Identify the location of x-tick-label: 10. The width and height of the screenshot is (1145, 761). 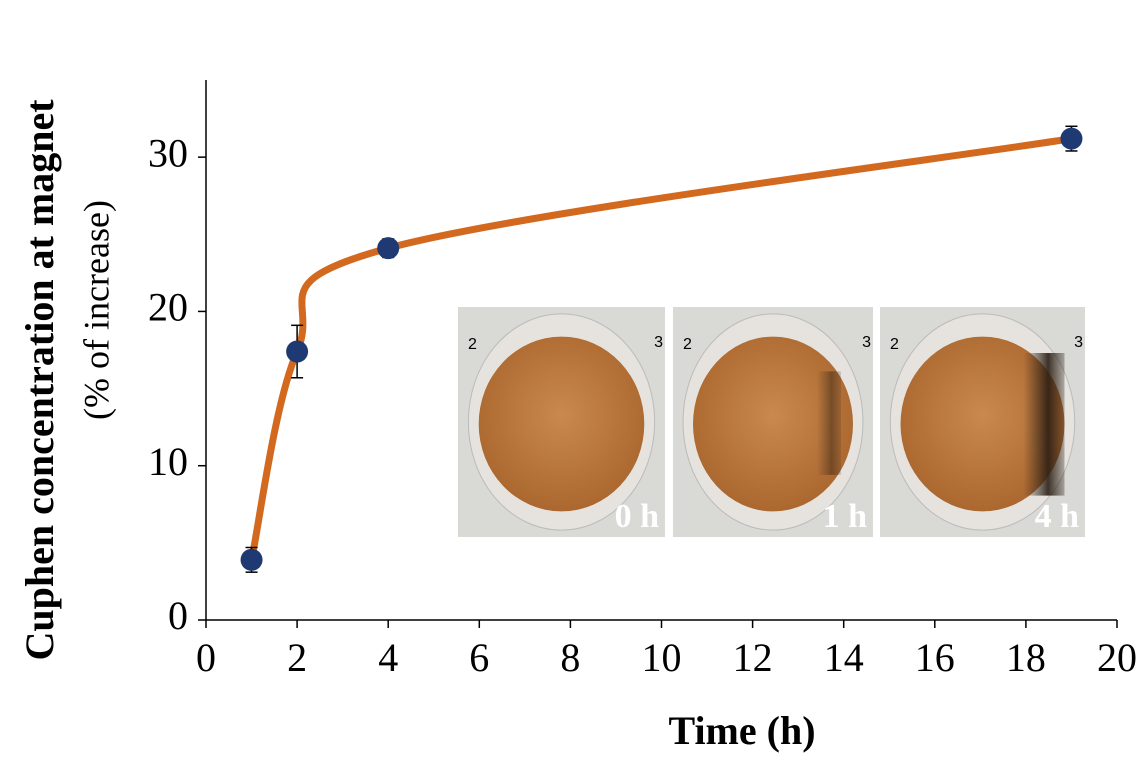
(662, 657).